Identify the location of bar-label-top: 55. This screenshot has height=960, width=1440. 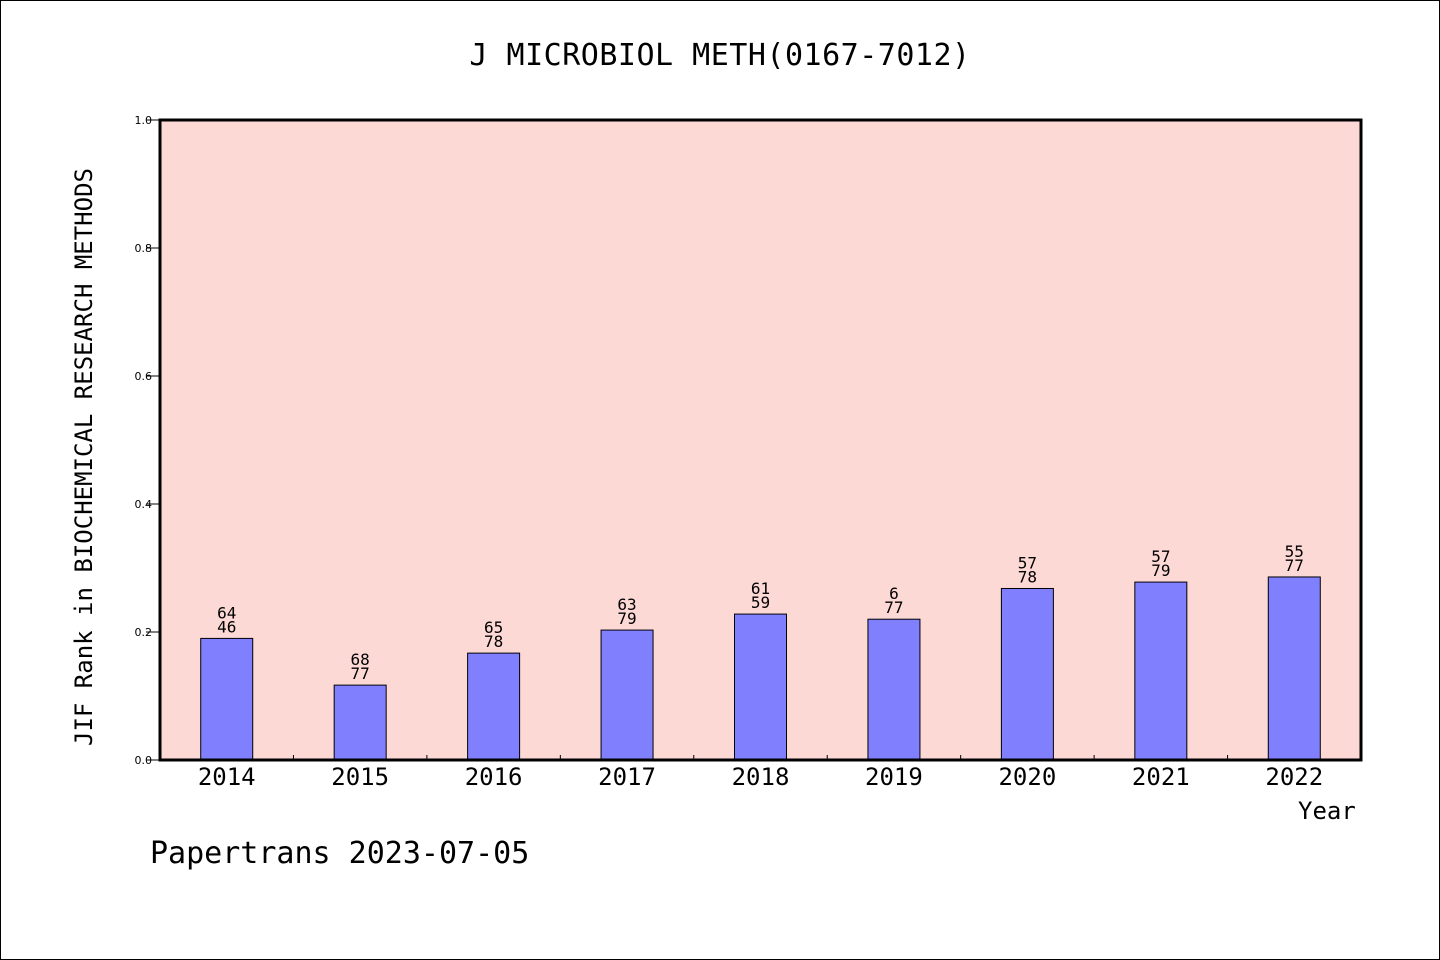
(1294, 551).